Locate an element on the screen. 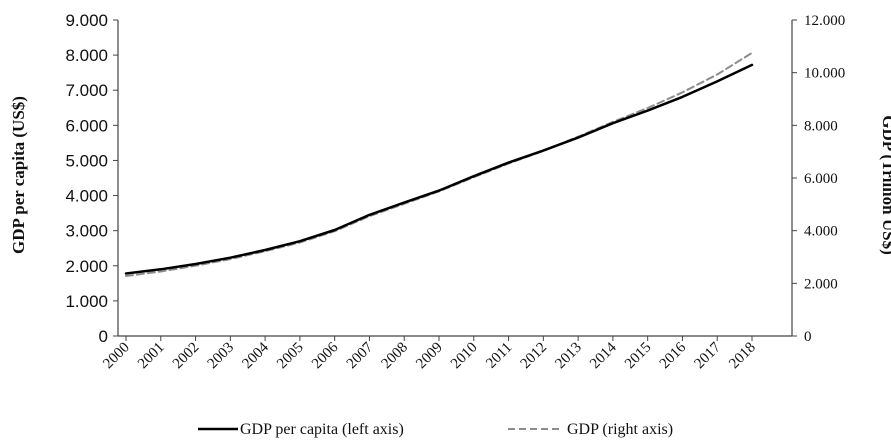 The height and width of the screenshot is (440, 891). right-tick-label: 10.000 is located at coordinates (824, 74).